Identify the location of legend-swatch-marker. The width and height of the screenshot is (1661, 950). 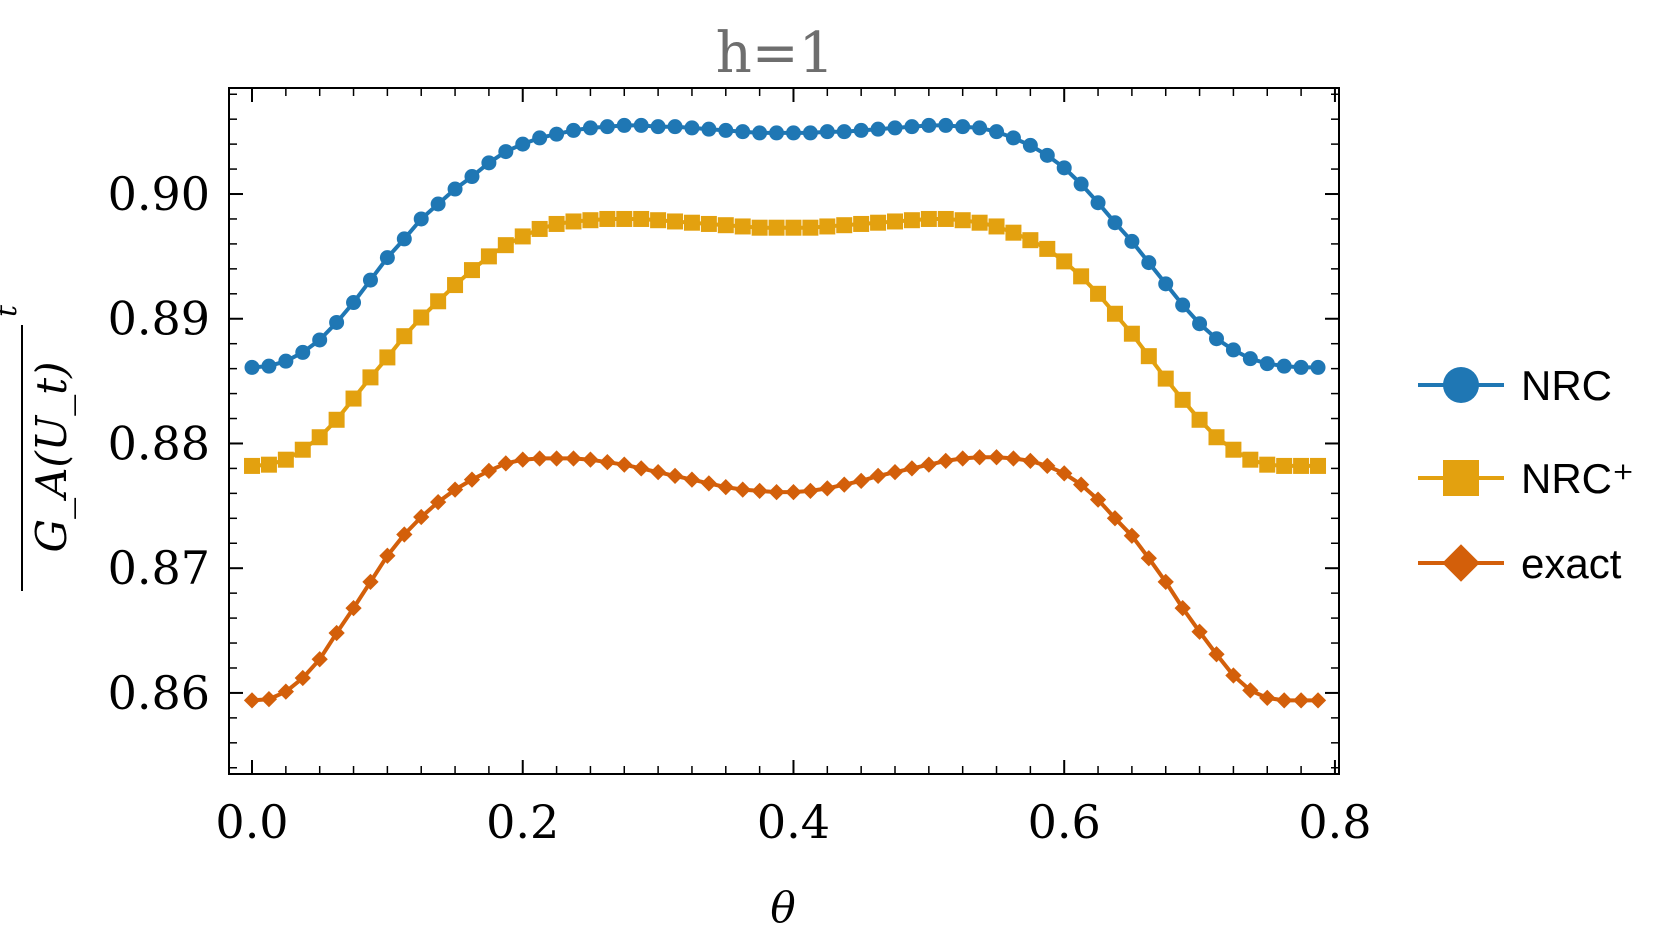
(1461, 385).